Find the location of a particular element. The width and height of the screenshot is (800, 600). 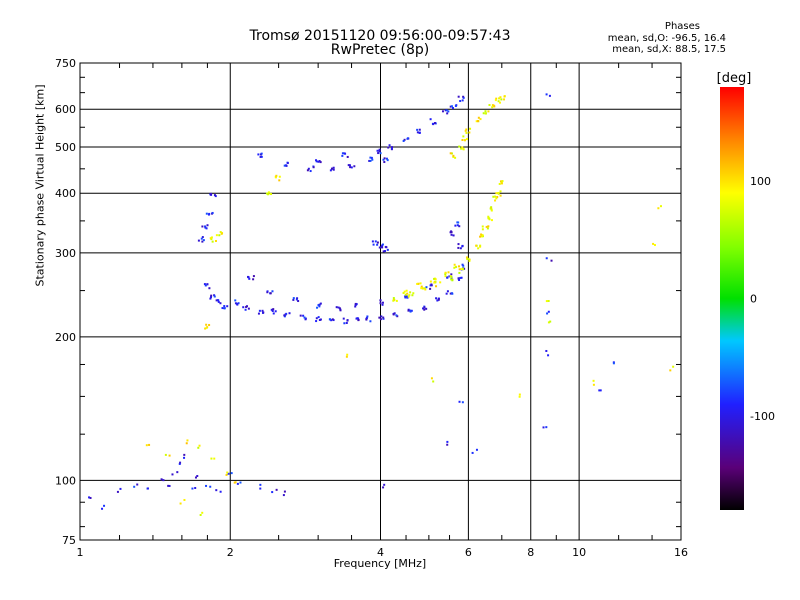

y-tick-label: 400 is located at coordinates (65, 193).